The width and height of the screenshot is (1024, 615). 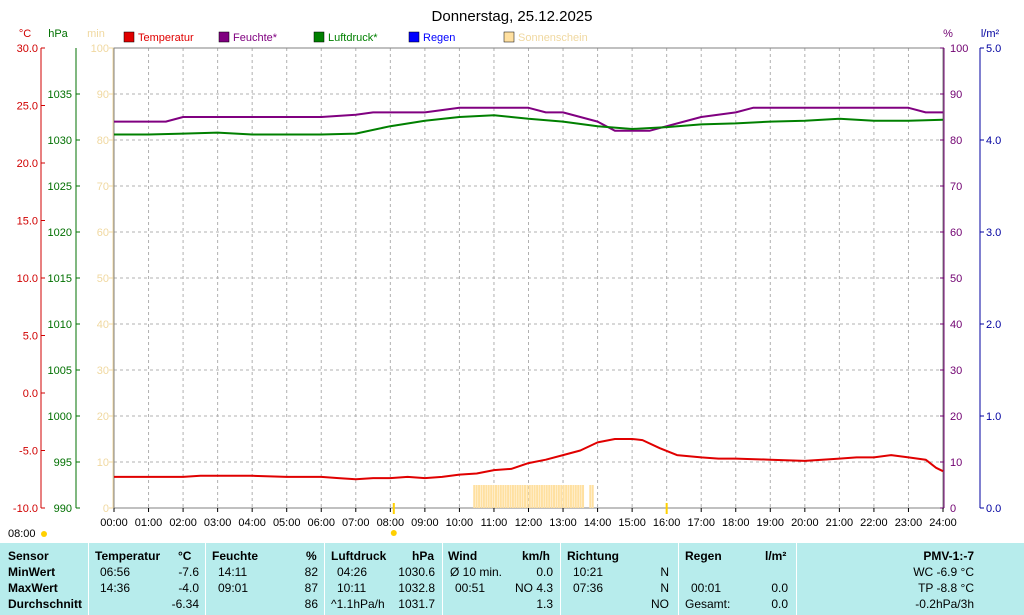 I want to click on wind-header: Wind, so click(x=463, y=556).